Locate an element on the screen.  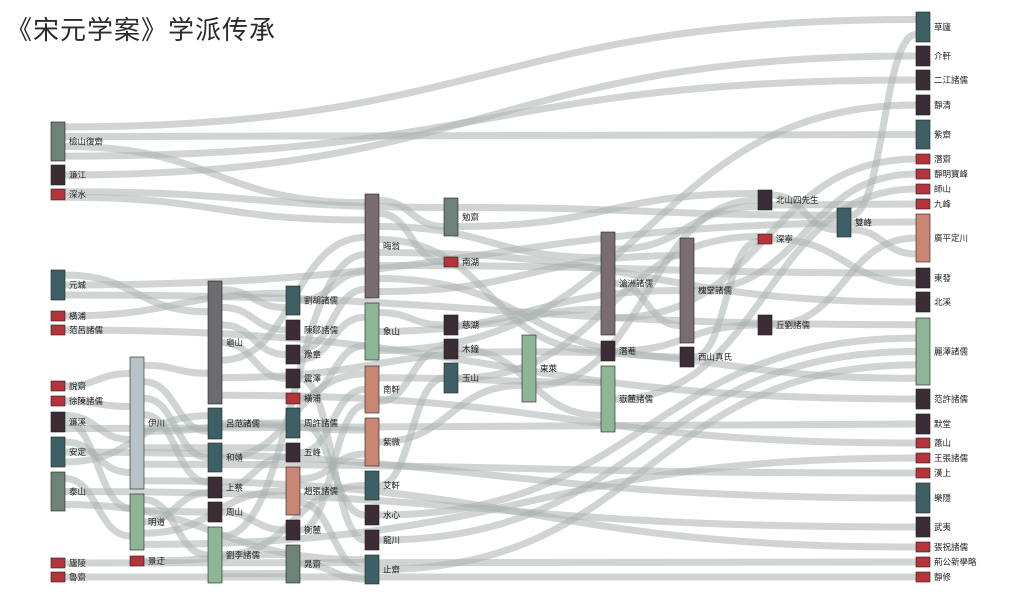
node-label: 晁齋 is located at coordinates (313, 564).